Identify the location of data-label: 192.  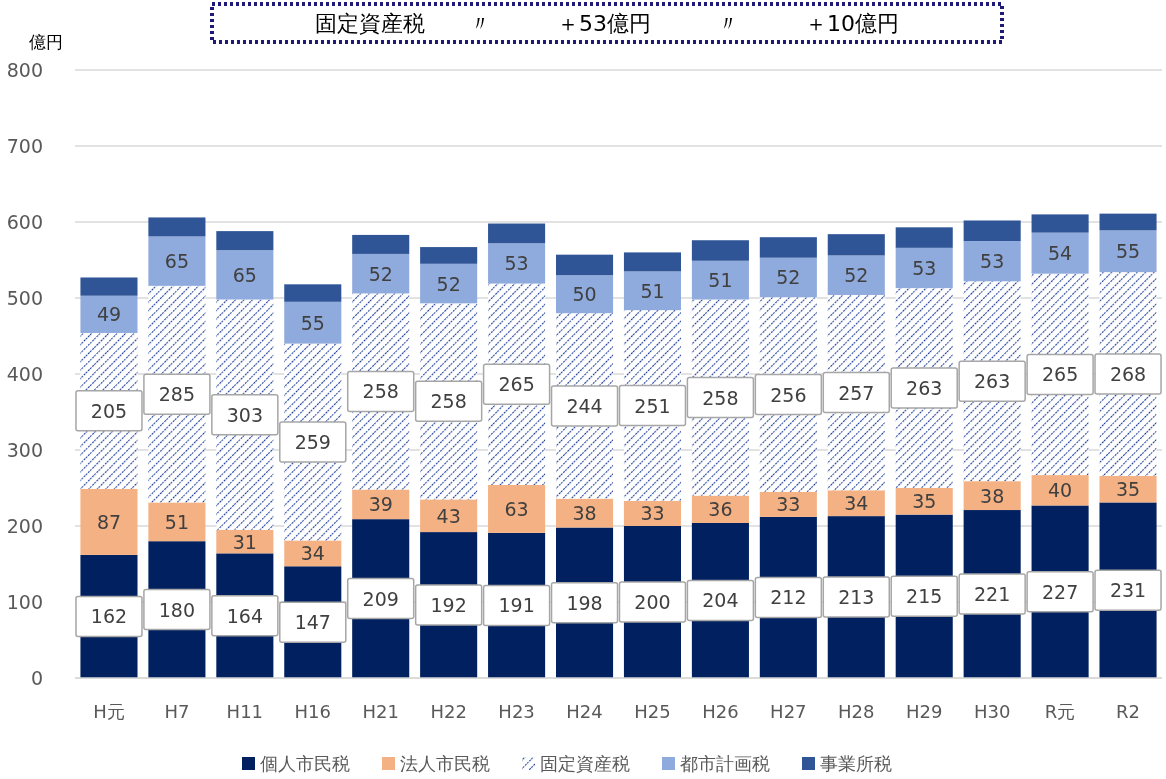
(448, 605).